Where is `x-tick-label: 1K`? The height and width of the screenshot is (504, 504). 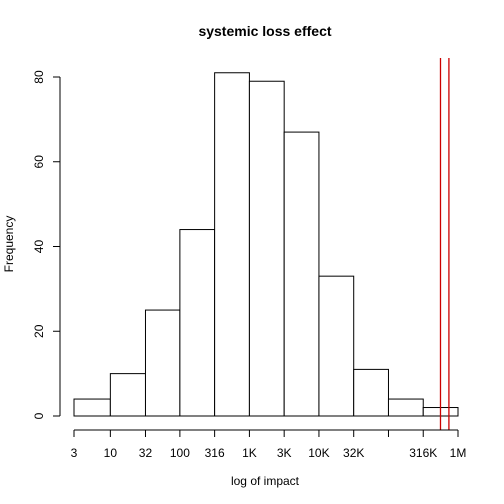
x-tick-label: 1K is located at coordinates (249, 453).